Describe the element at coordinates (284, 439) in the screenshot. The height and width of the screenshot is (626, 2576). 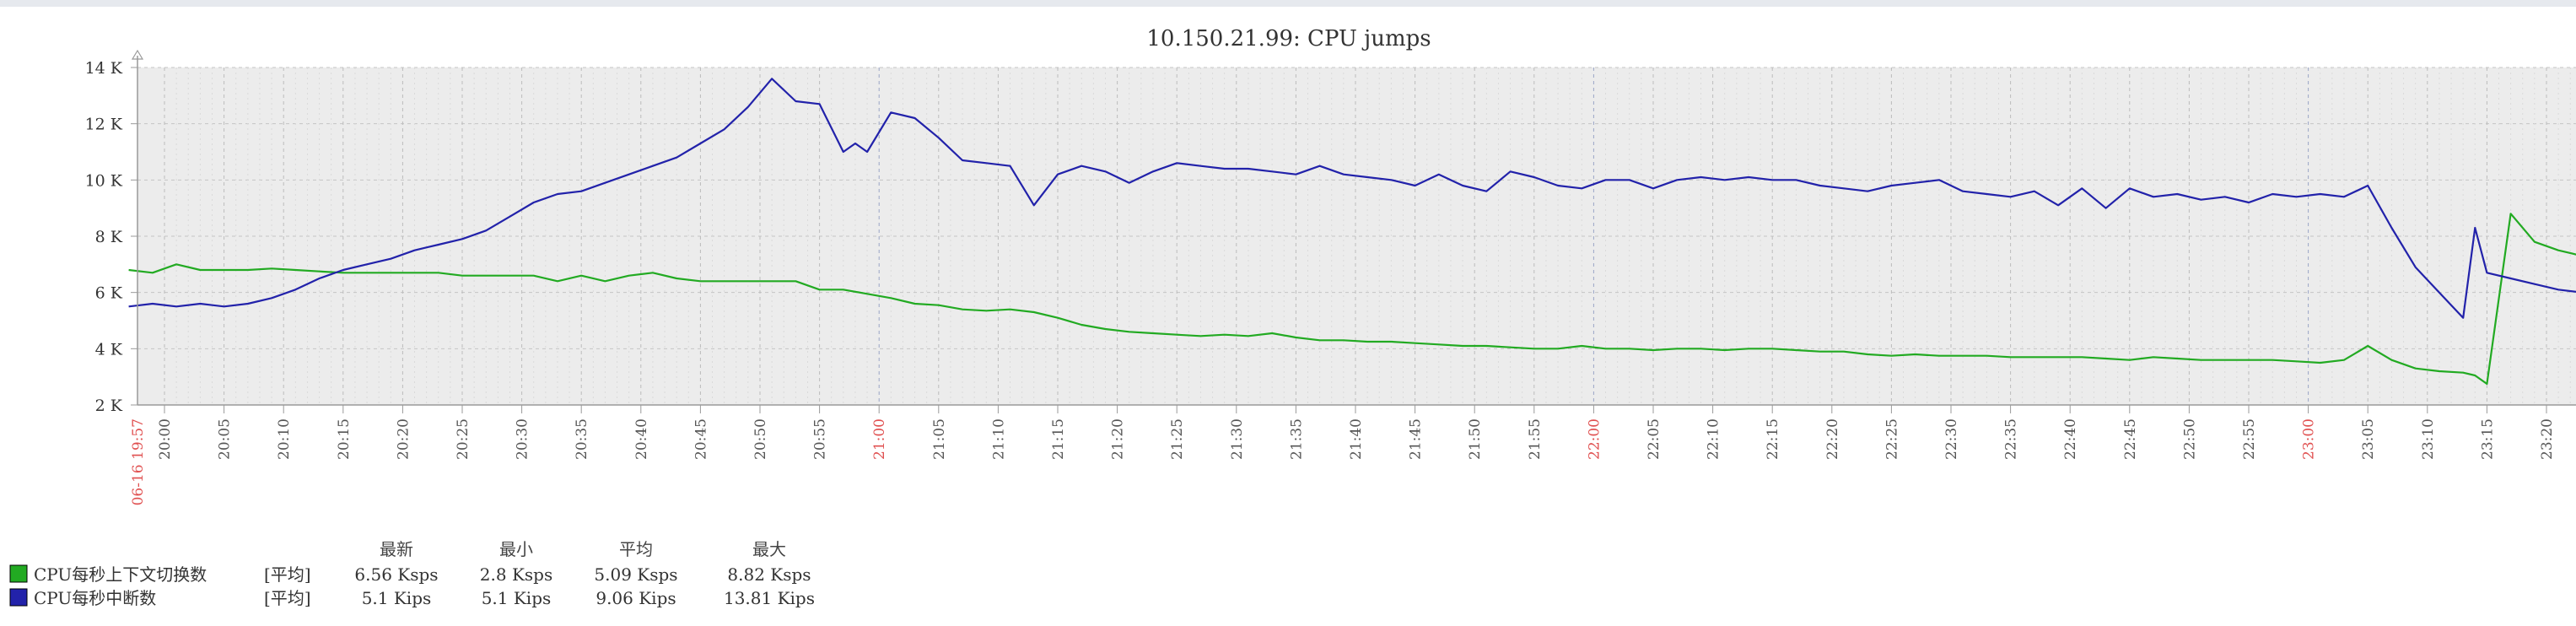
I see `x-tick-label: 20:10` at that location.